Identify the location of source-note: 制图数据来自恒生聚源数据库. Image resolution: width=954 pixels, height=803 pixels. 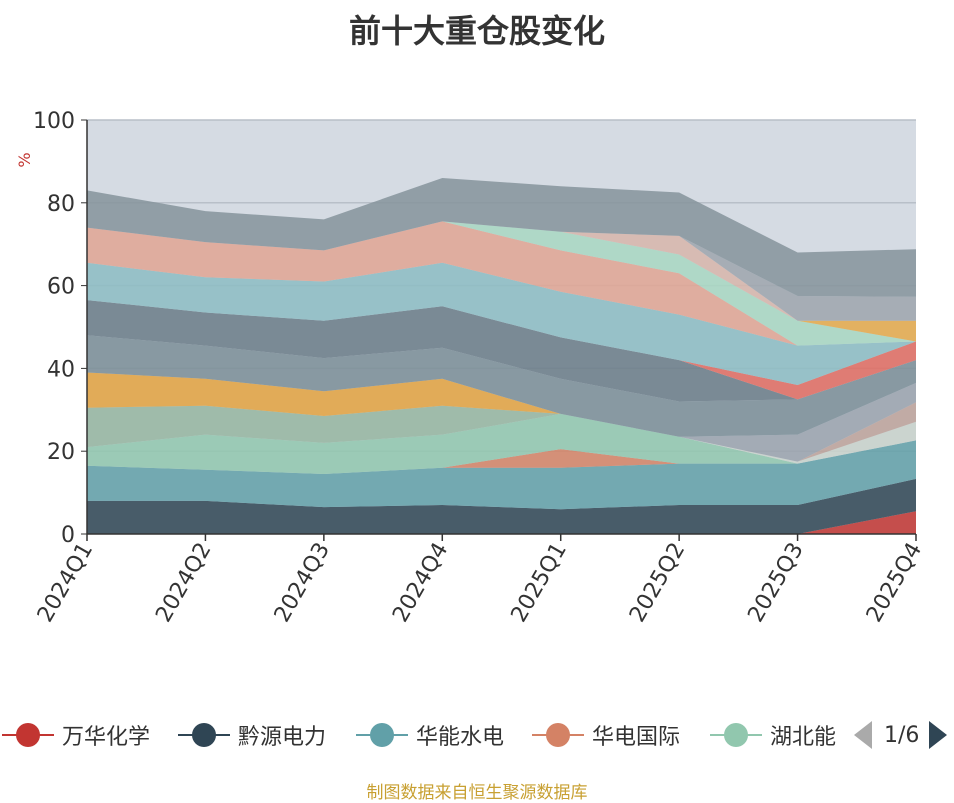
(477, 793).